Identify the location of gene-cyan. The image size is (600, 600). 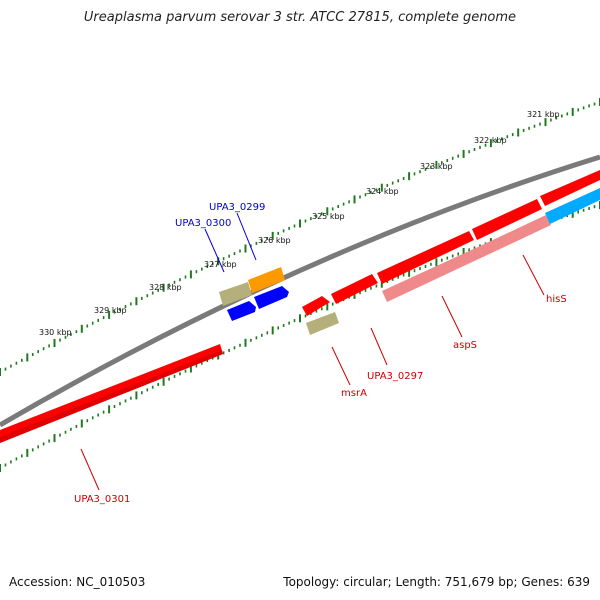
(572, 206).